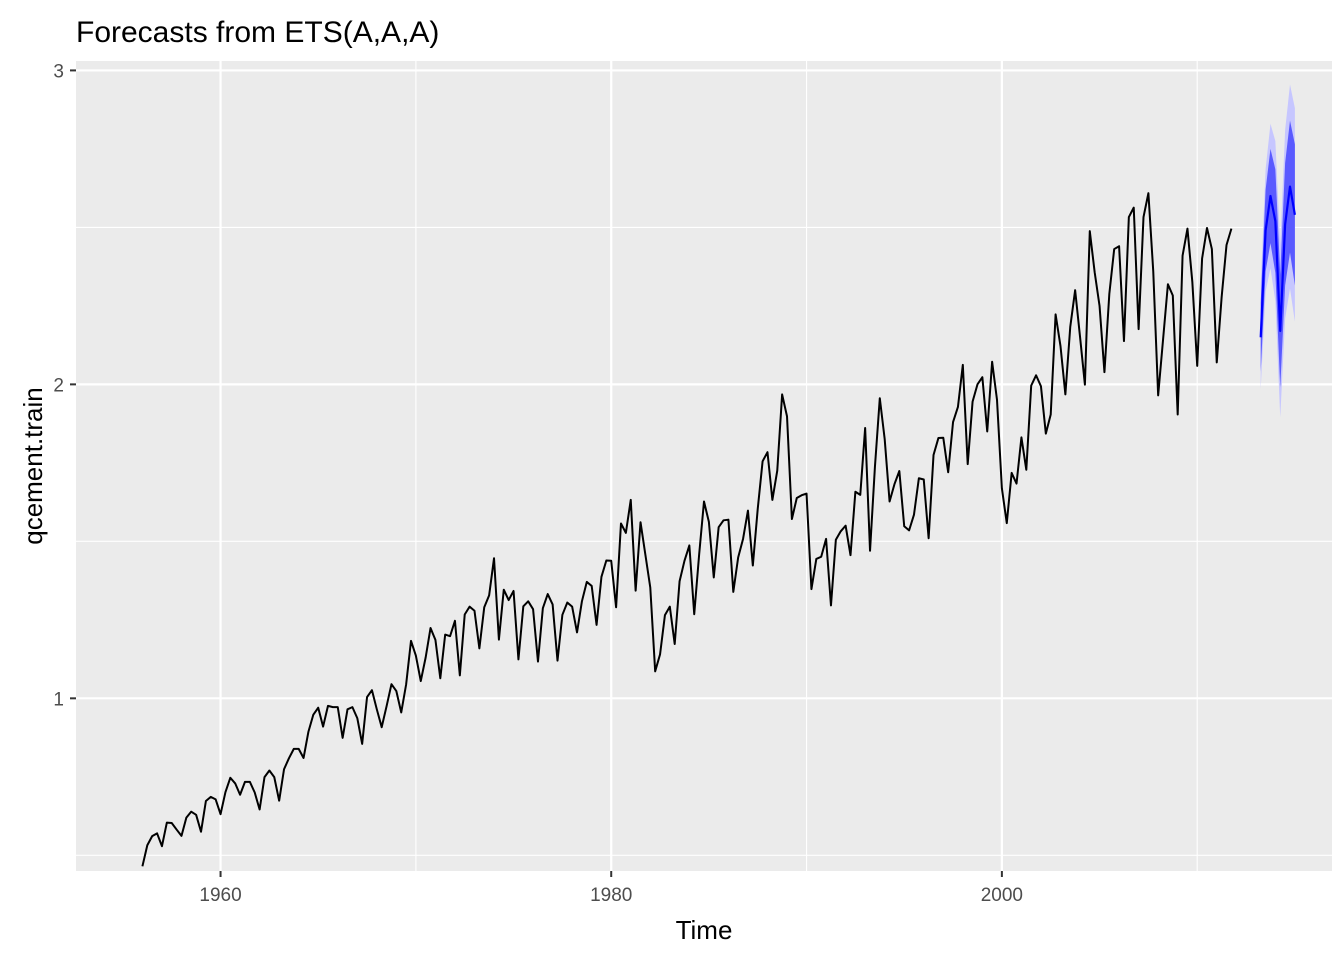 This screenshot has height=960, width=1344. Describe the element at coordinates (58, 385) in the screenshot. I see `y-tick-label-1: 2` at that location.